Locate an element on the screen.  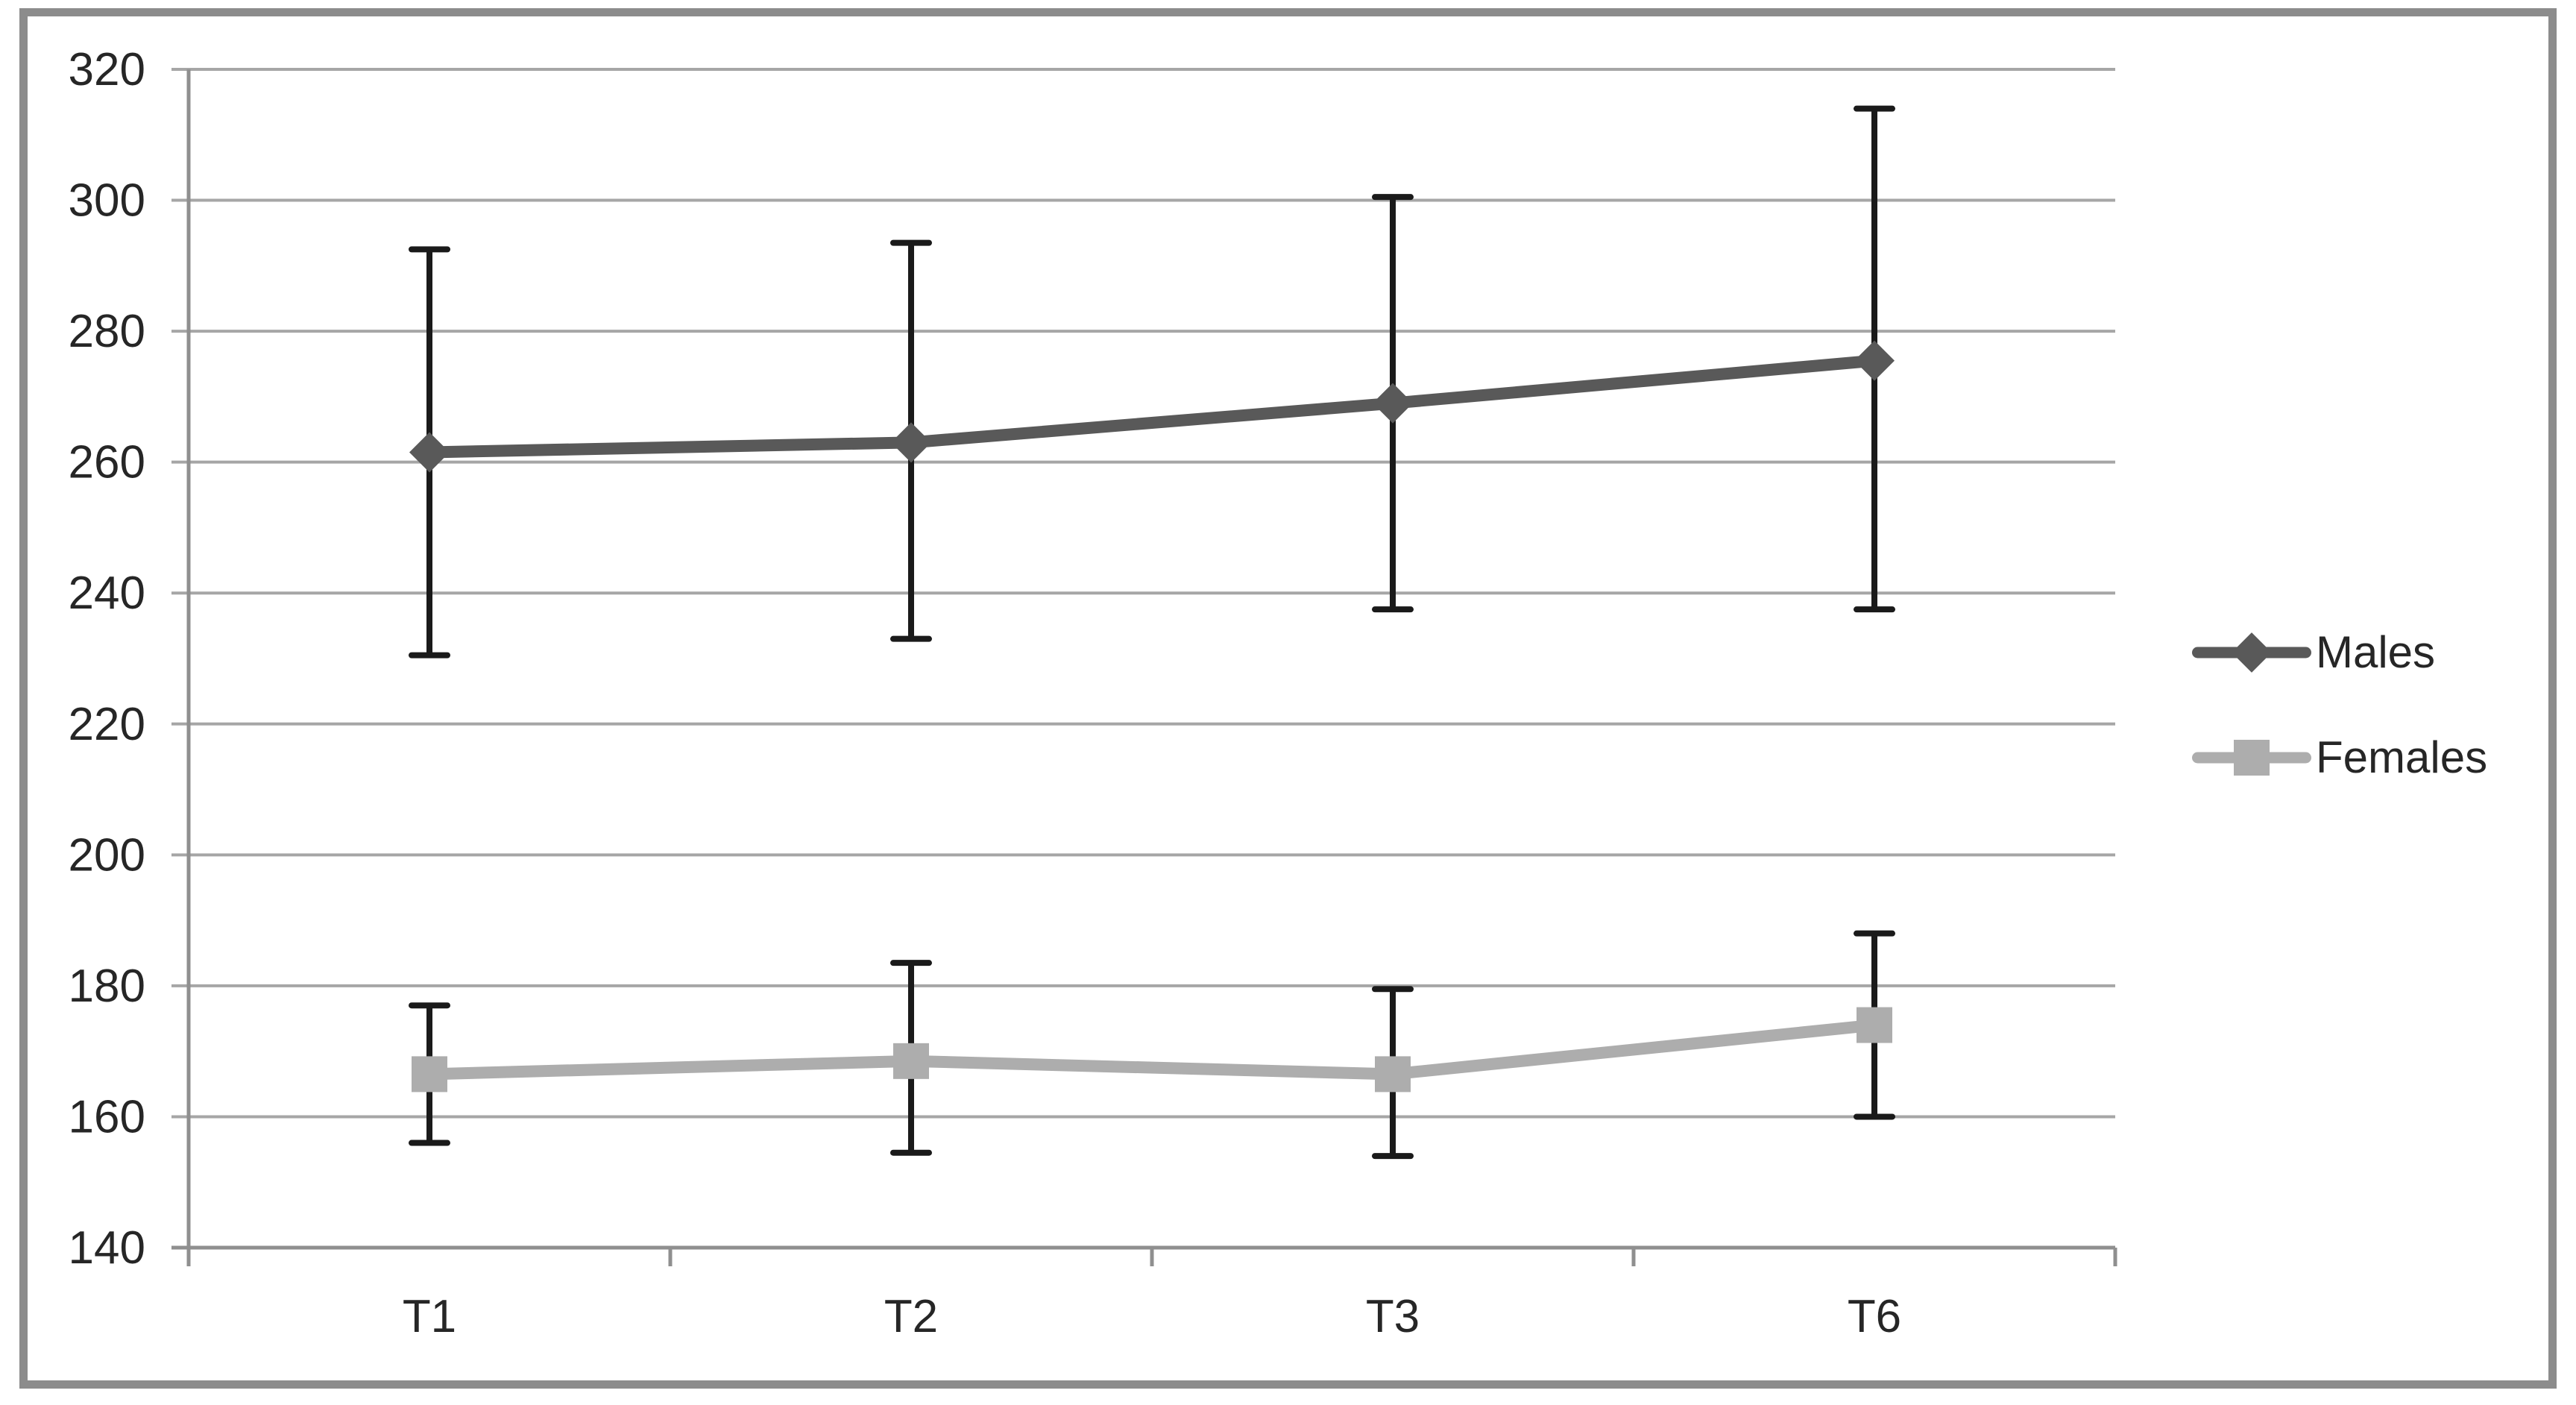
y-axis-tick-label: 320 is located at coordinates (107, 70).